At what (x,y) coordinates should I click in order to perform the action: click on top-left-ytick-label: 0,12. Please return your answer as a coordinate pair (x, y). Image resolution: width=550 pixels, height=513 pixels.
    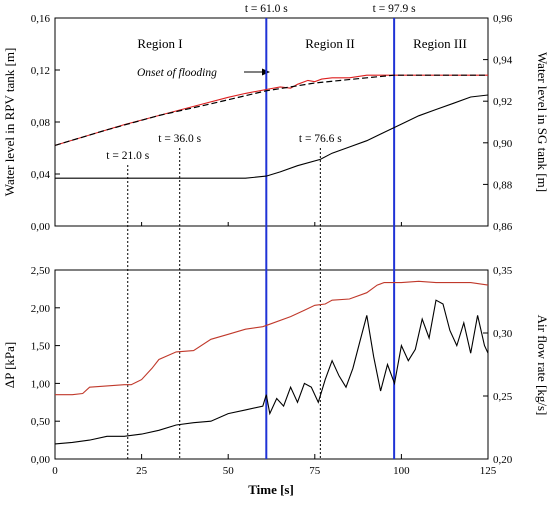
    Looking at the image, I should click on (40, 71).